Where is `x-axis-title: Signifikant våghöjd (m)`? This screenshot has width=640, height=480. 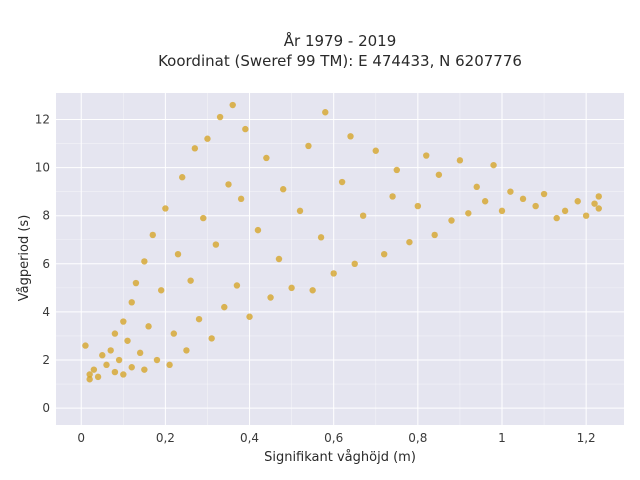
x-axis-title: Signifikant våghöjd (m) is located at coordinates (340, 457).